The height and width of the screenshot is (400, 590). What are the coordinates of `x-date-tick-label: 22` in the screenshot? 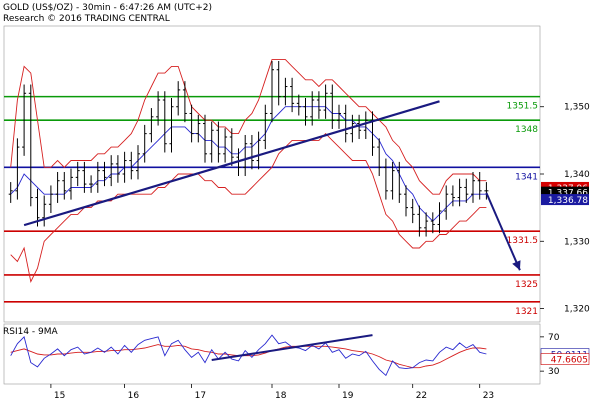 It's located at (421, 395).